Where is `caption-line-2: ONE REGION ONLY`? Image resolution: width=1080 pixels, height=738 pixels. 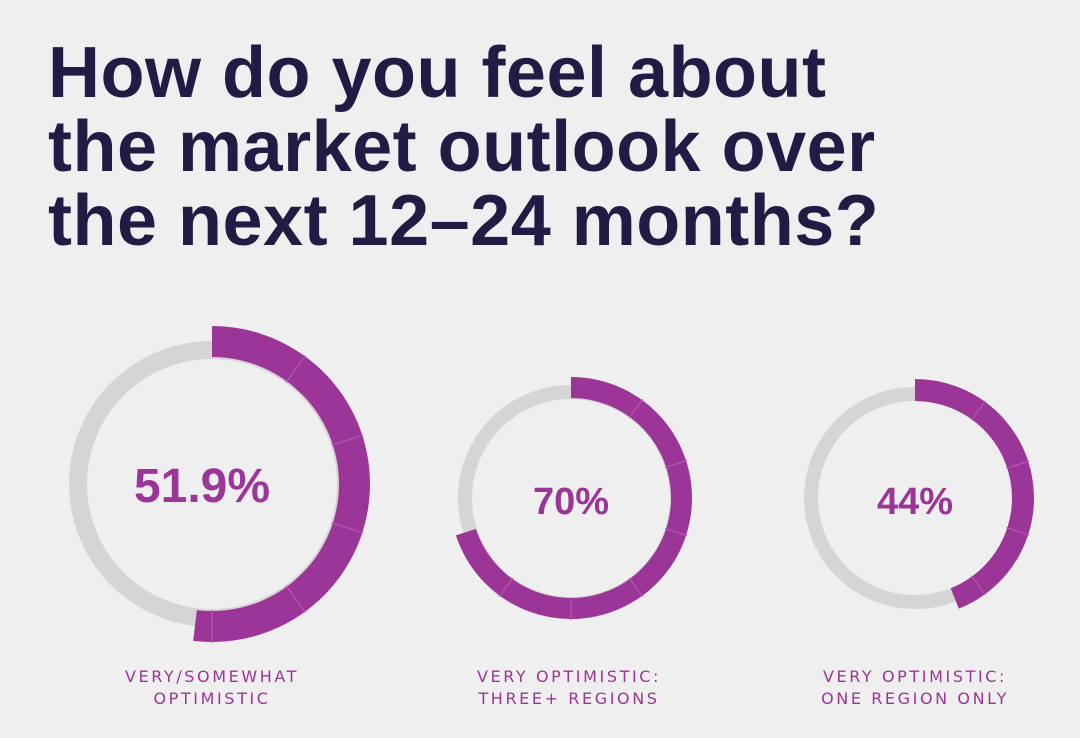 caption-line-2: ONE REGION ONLY is located at coordinates (915, 698).